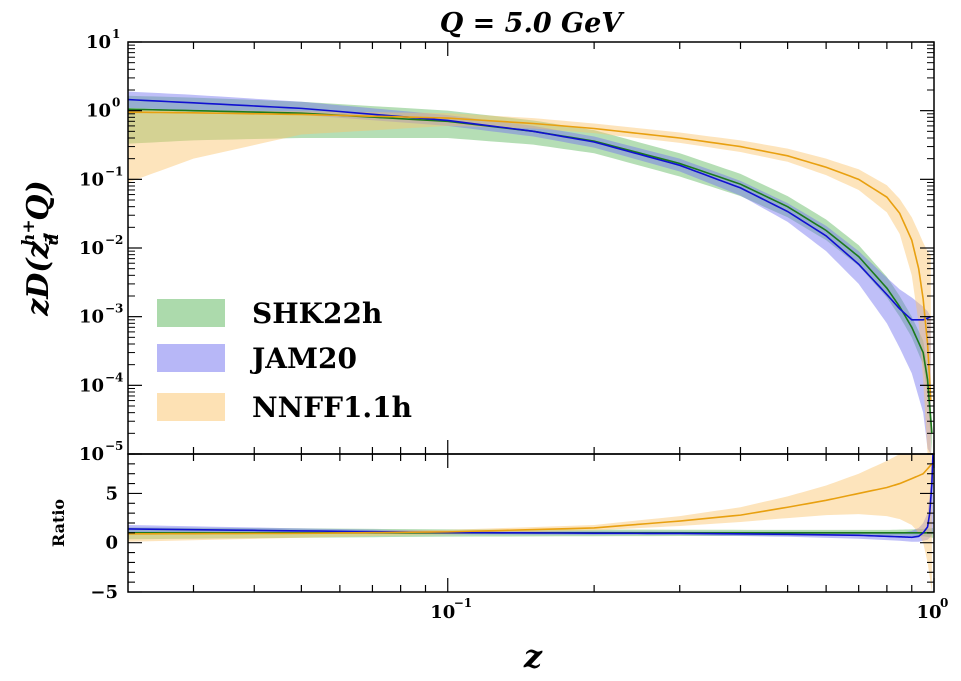 This screenshot has height=681, width=961. I want to click on legend-swatch-nnff1-1h, so click(191, 407).